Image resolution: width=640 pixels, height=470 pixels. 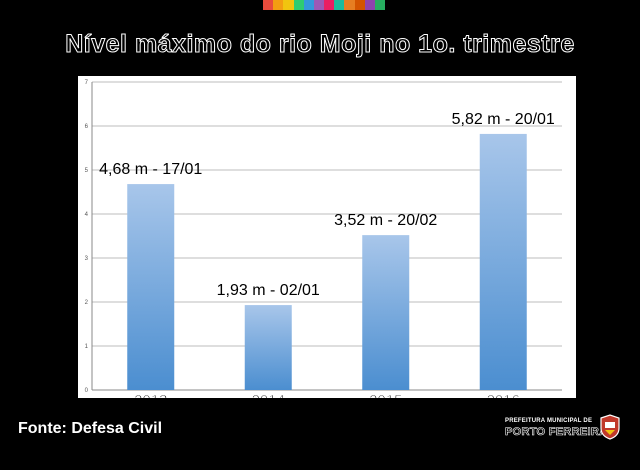 I want to click on data-label: 3,52 m - 20/02, so click(x=385, y=220).